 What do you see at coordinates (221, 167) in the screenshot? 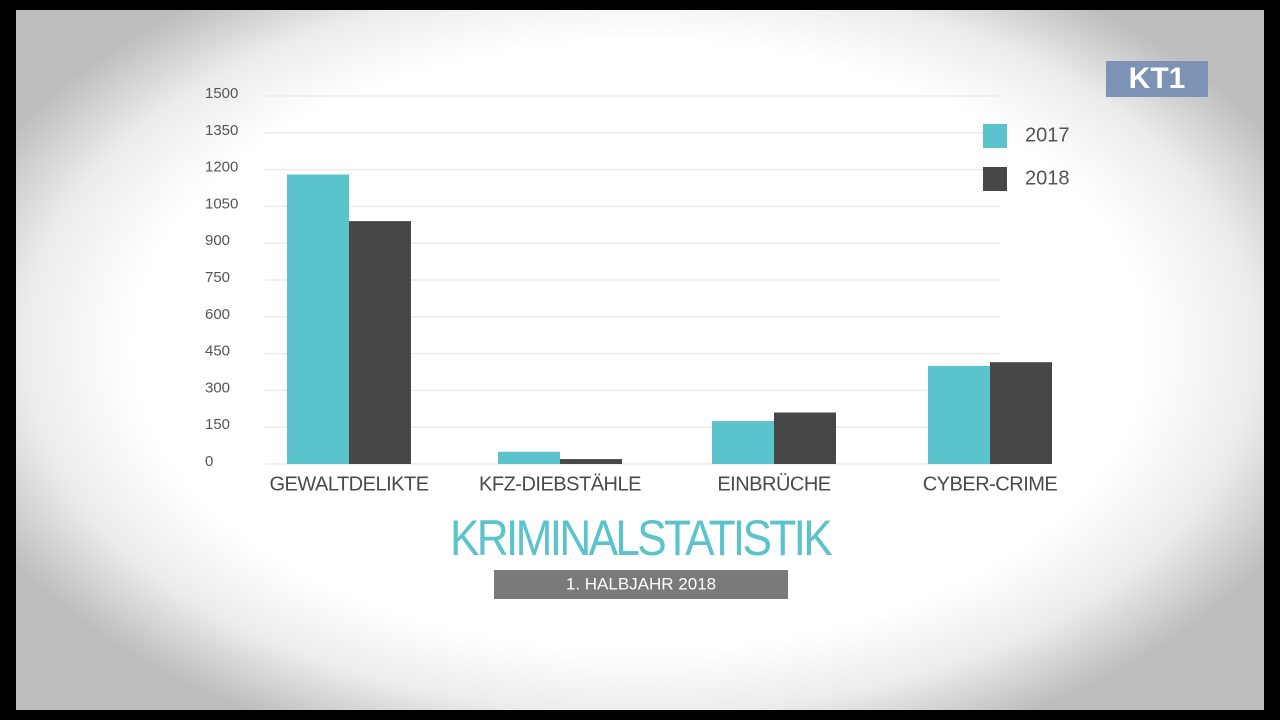
I see `y-tick-label: 1200` at bounding box center [221, 167].